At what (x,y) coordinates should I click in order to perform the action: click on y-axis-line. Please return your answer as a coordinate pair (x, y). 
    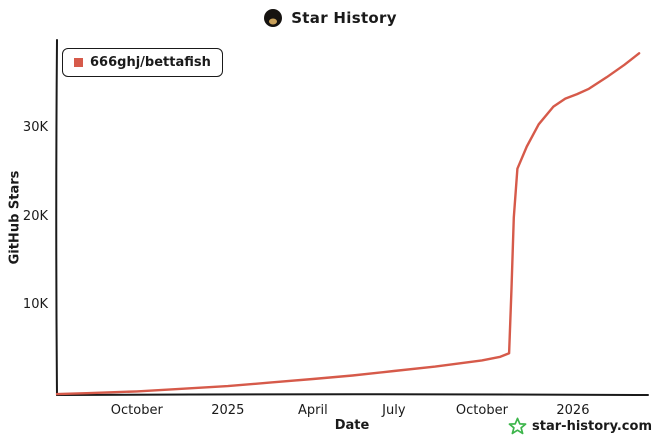
    Looking at the image, I should click on (56, 217).